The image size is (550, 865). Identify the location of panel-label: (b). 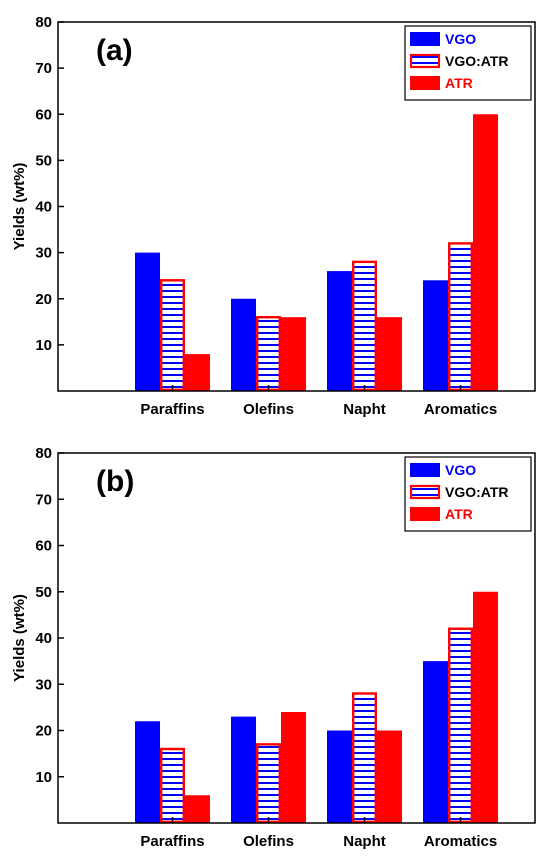
(115, 481).